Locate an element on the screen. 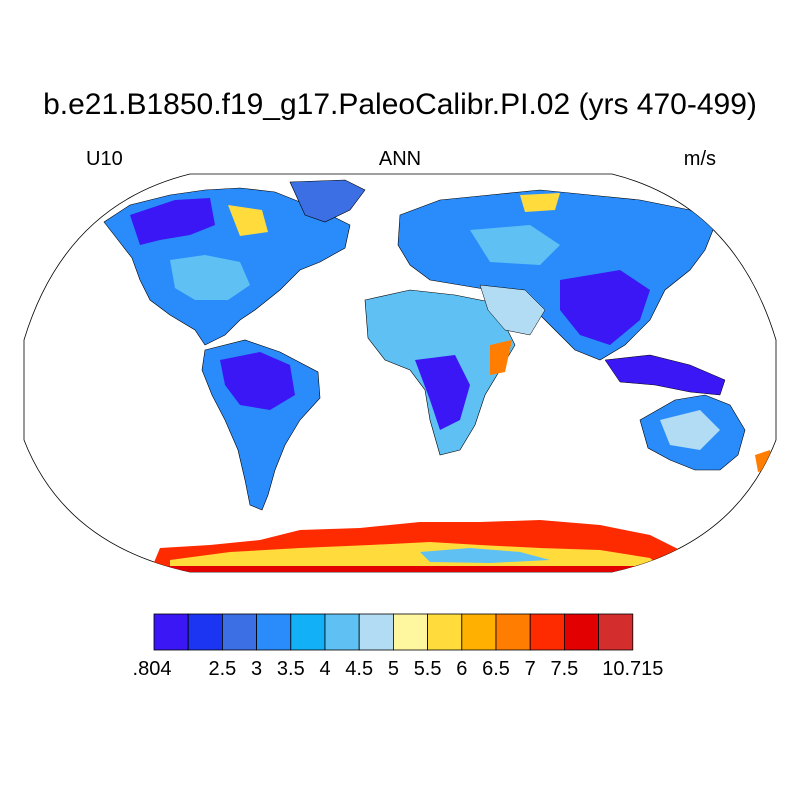 This screenshot has width=800, height=800. colorbar-label: 6.5 is located at coordinates (496, 669).